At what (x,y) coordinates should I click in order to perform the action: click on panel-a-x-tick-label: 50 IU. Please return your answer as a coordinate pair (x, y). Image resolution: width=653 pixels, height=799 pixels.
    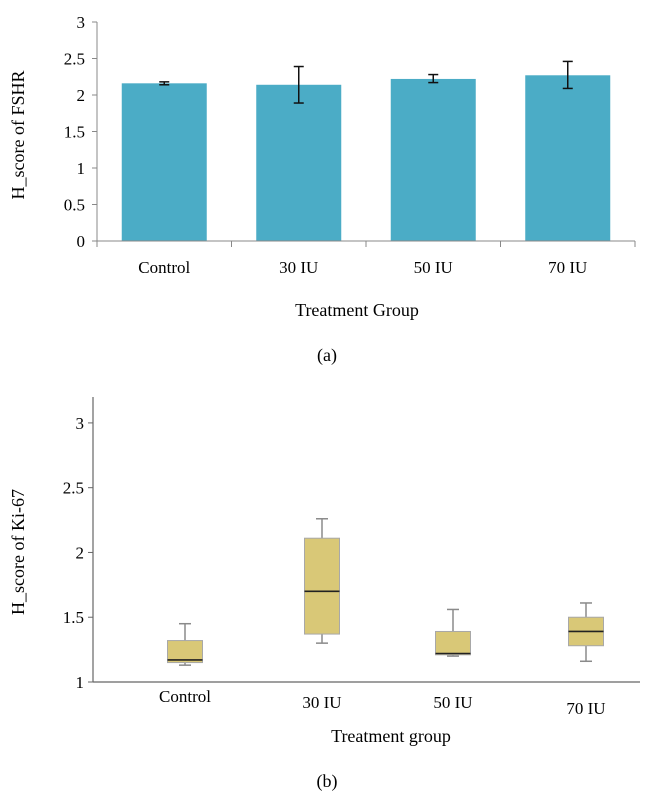
    Looking at the image, I should click on (433, 267).